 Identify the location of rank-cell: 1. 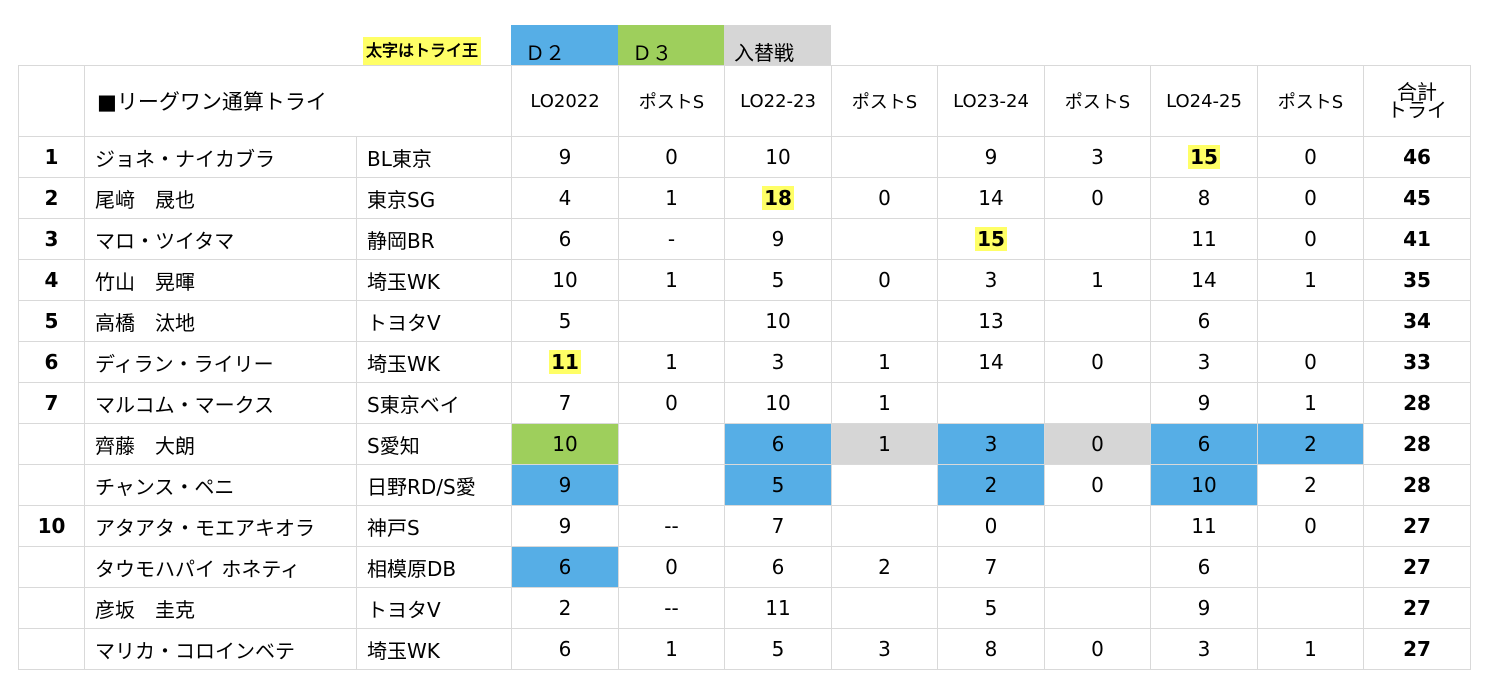
(51, 157).